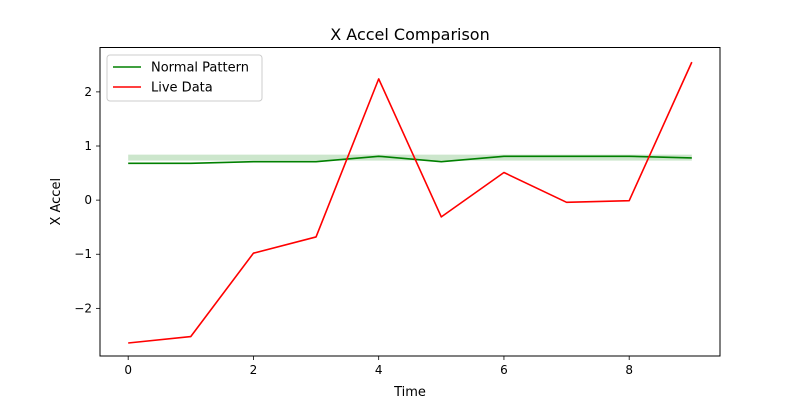 Image resolution: width=800 pixels, height=400 pixels. I want to click on x-axis-label: Time, so click(409, 392).